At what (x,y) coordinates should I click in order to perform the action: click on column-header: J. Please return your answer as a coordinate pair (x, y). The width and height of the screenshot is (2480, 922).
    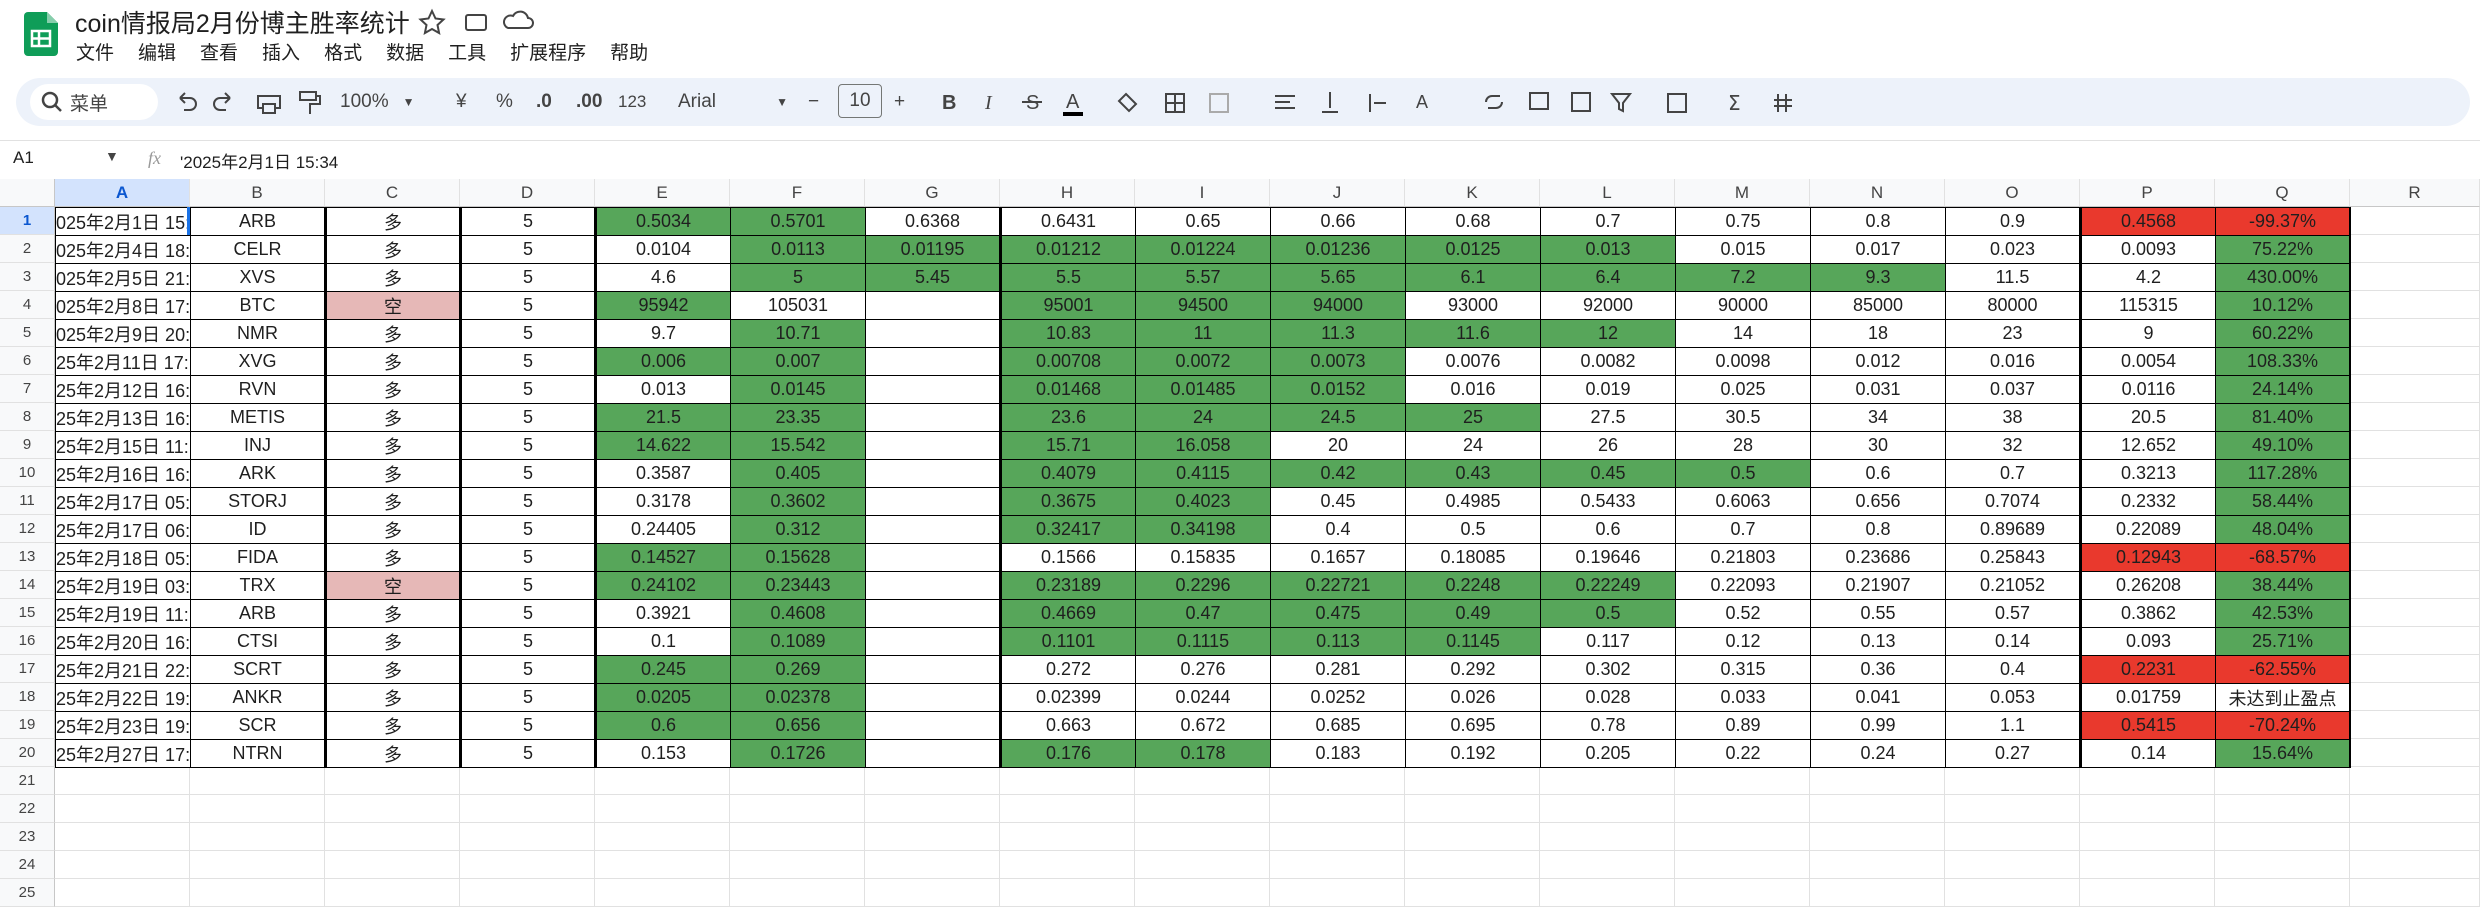
    Looking at the image, I should click on (1337, 193).